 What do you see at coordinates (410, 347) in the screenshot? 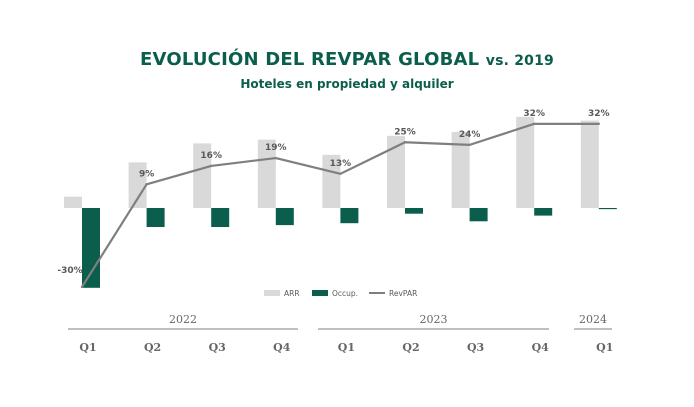
I see `quarter-label-5: Q2` at bounding box center [410, 347].